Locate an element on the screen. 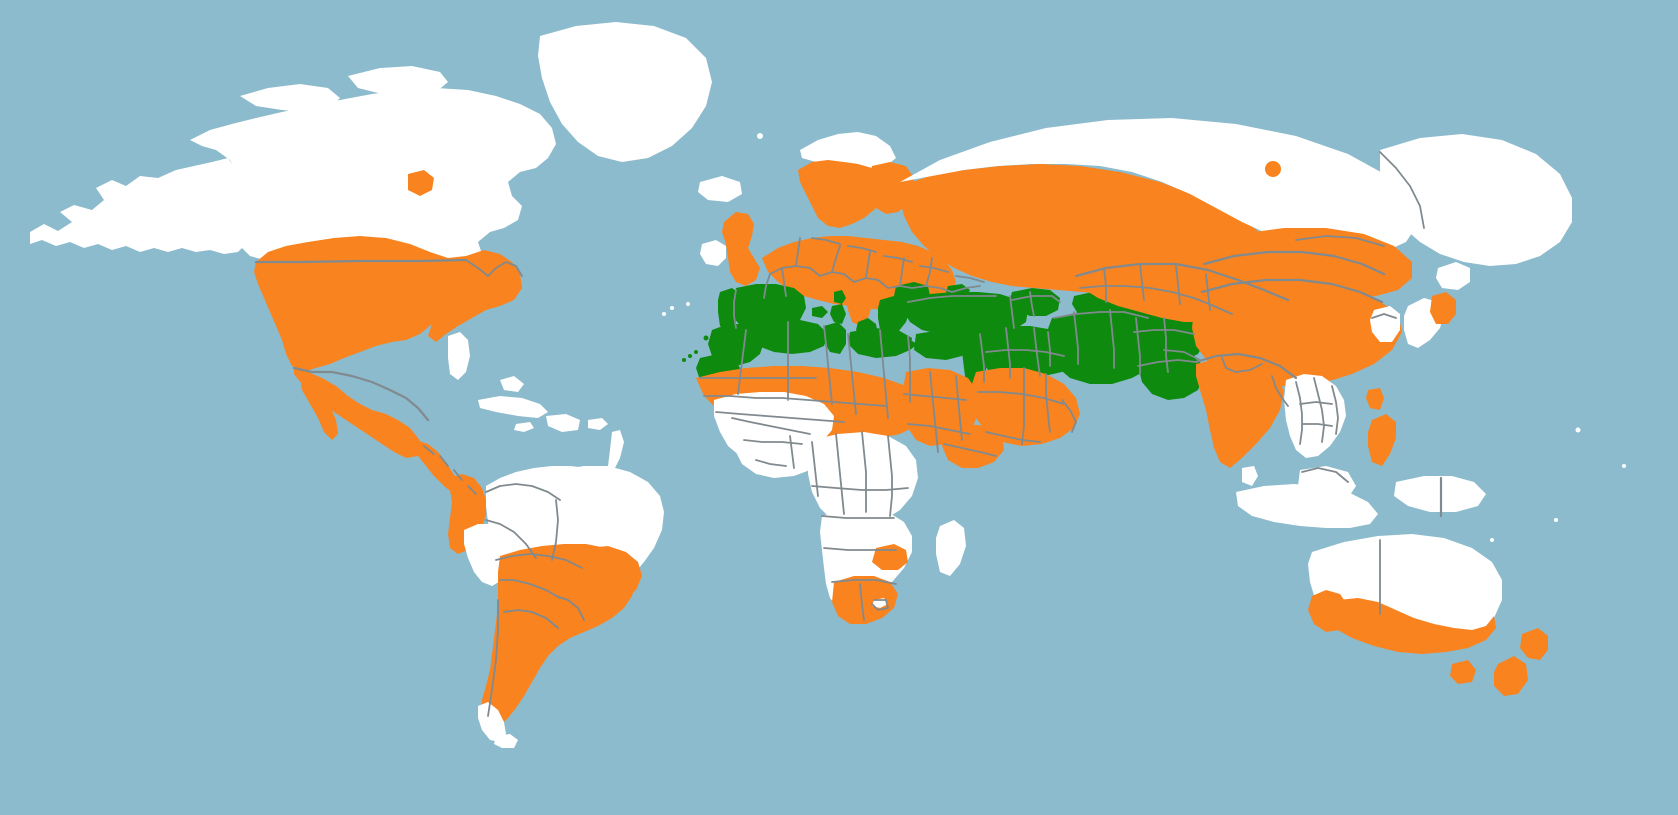 The image size is (1678, 815). landmass-arctic-islands-west is located at coordinates (290, 98).